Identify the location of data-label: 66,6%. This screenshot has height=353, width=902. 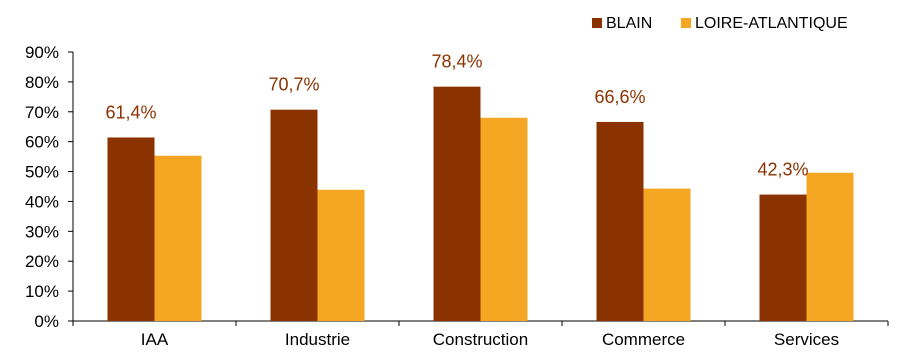
(619, 97).